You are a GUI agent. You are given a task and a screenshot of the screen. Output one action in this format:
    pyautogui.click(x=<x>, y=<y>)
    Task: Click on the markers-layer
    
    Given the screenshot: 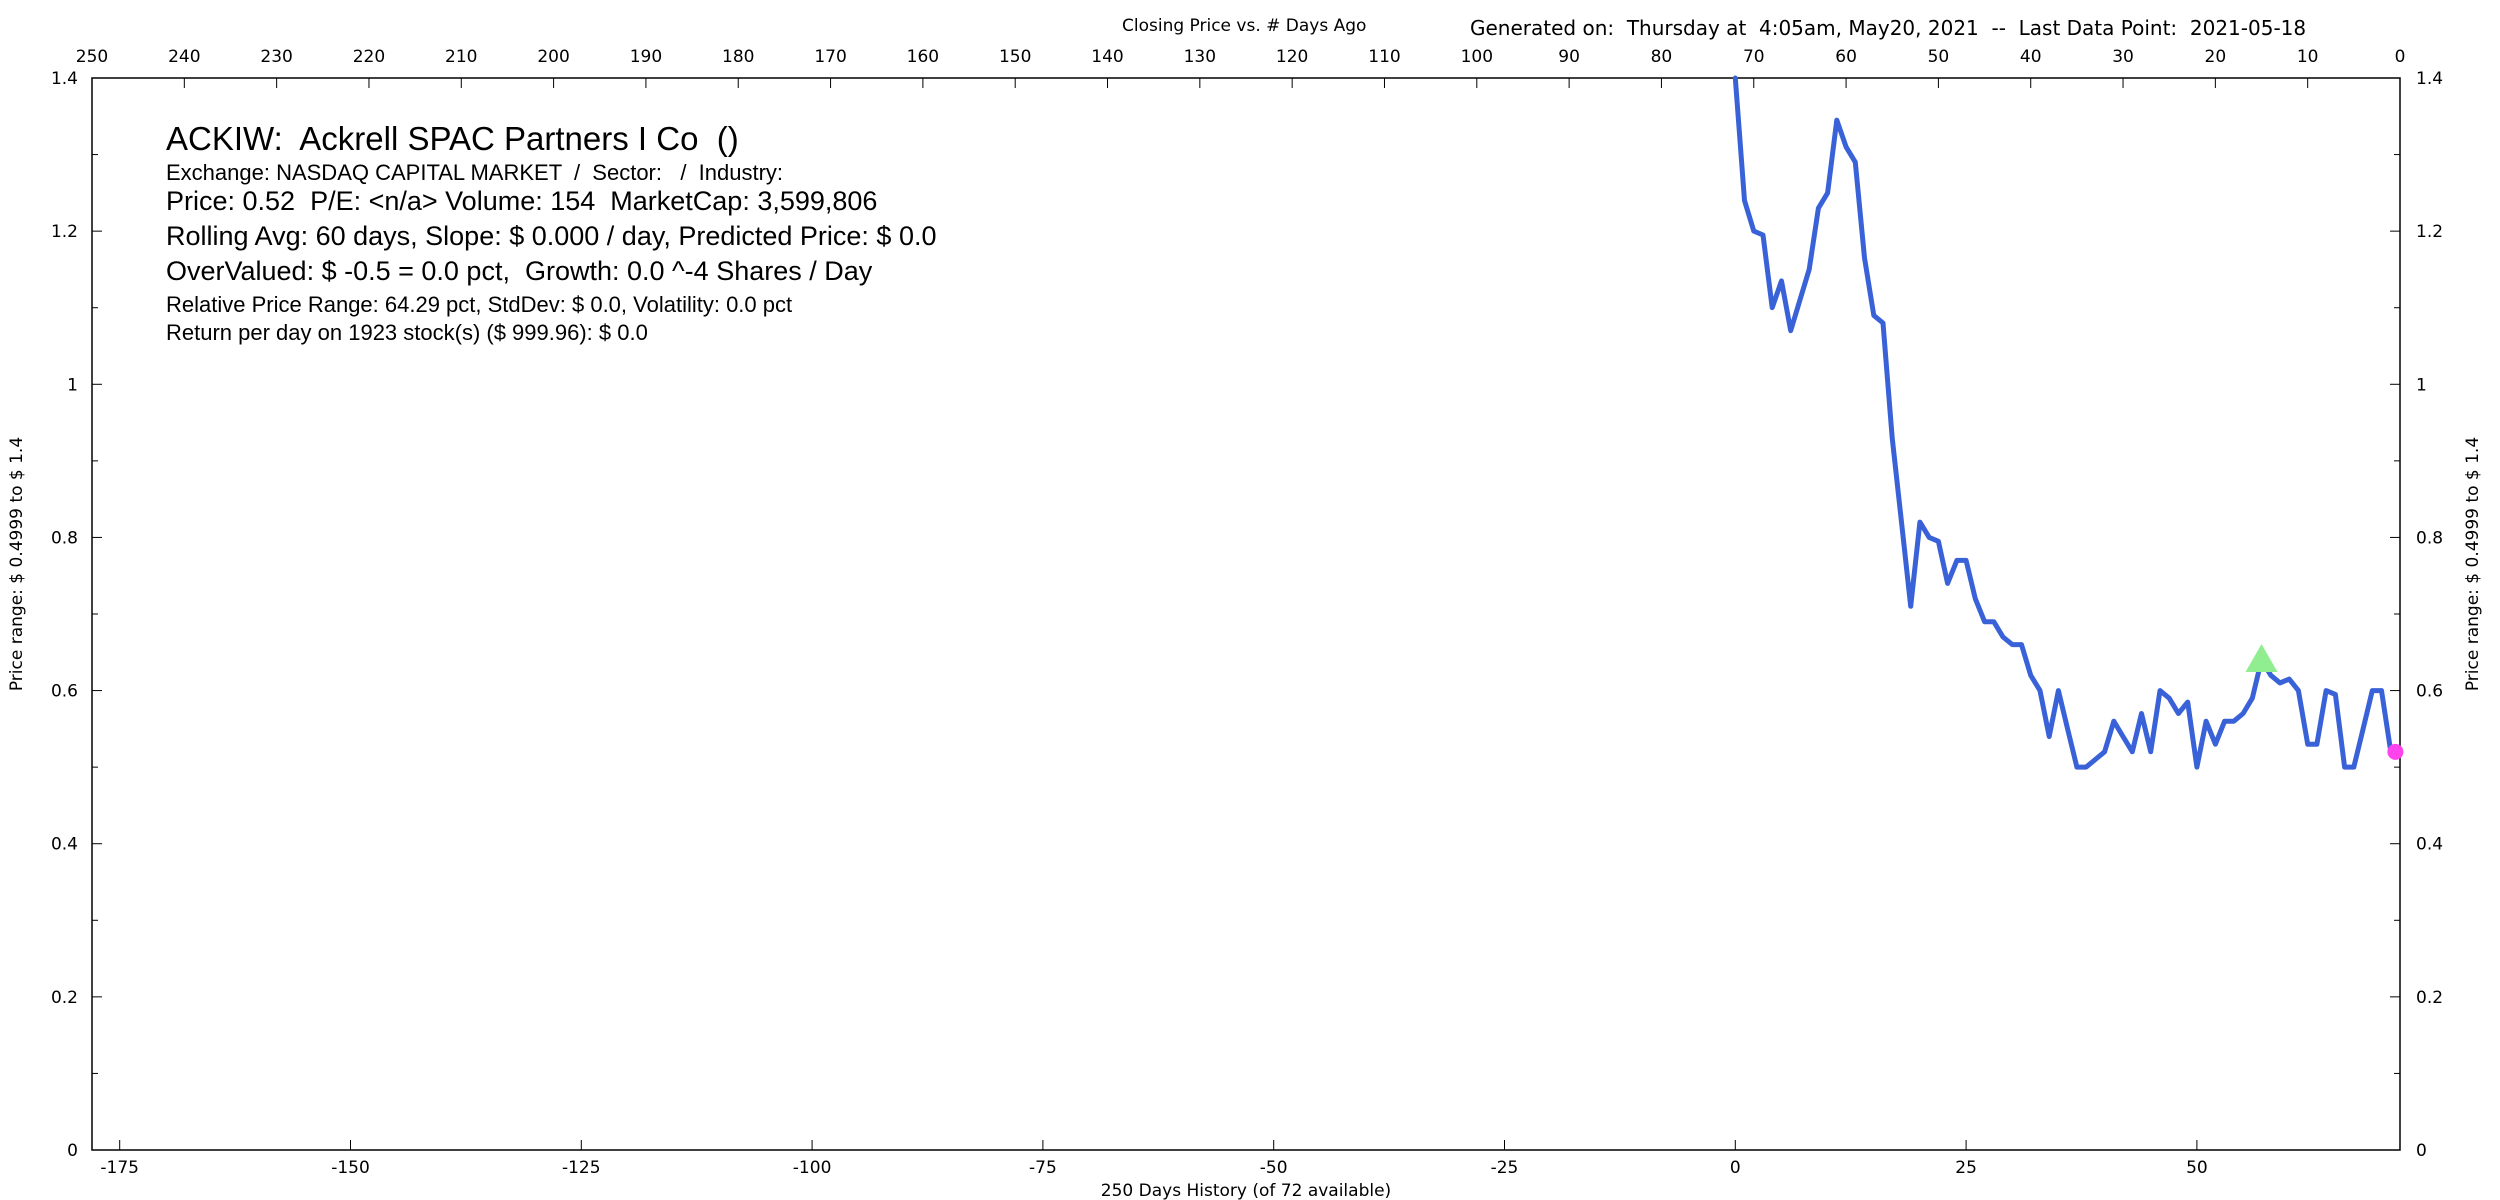 What is the action you would take?
    pyautogui.click(x=2324, y=701)
    